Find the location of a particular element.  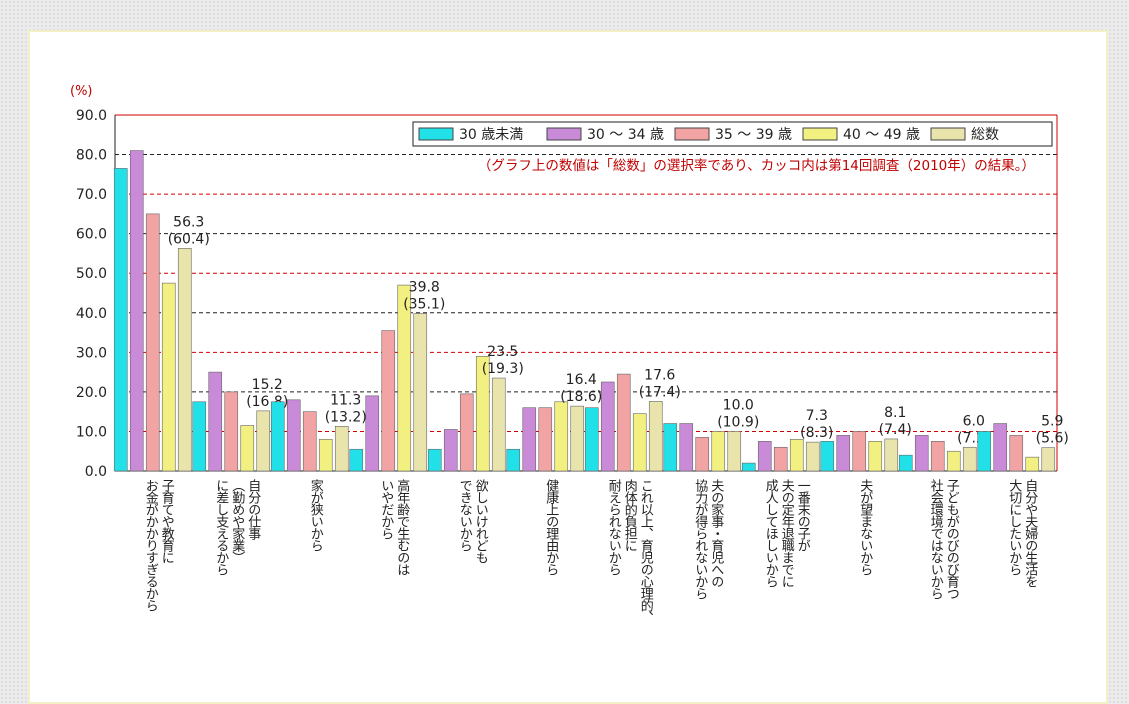

x-tick-label: 肉体的負担に is located at coordinates (630, 515).